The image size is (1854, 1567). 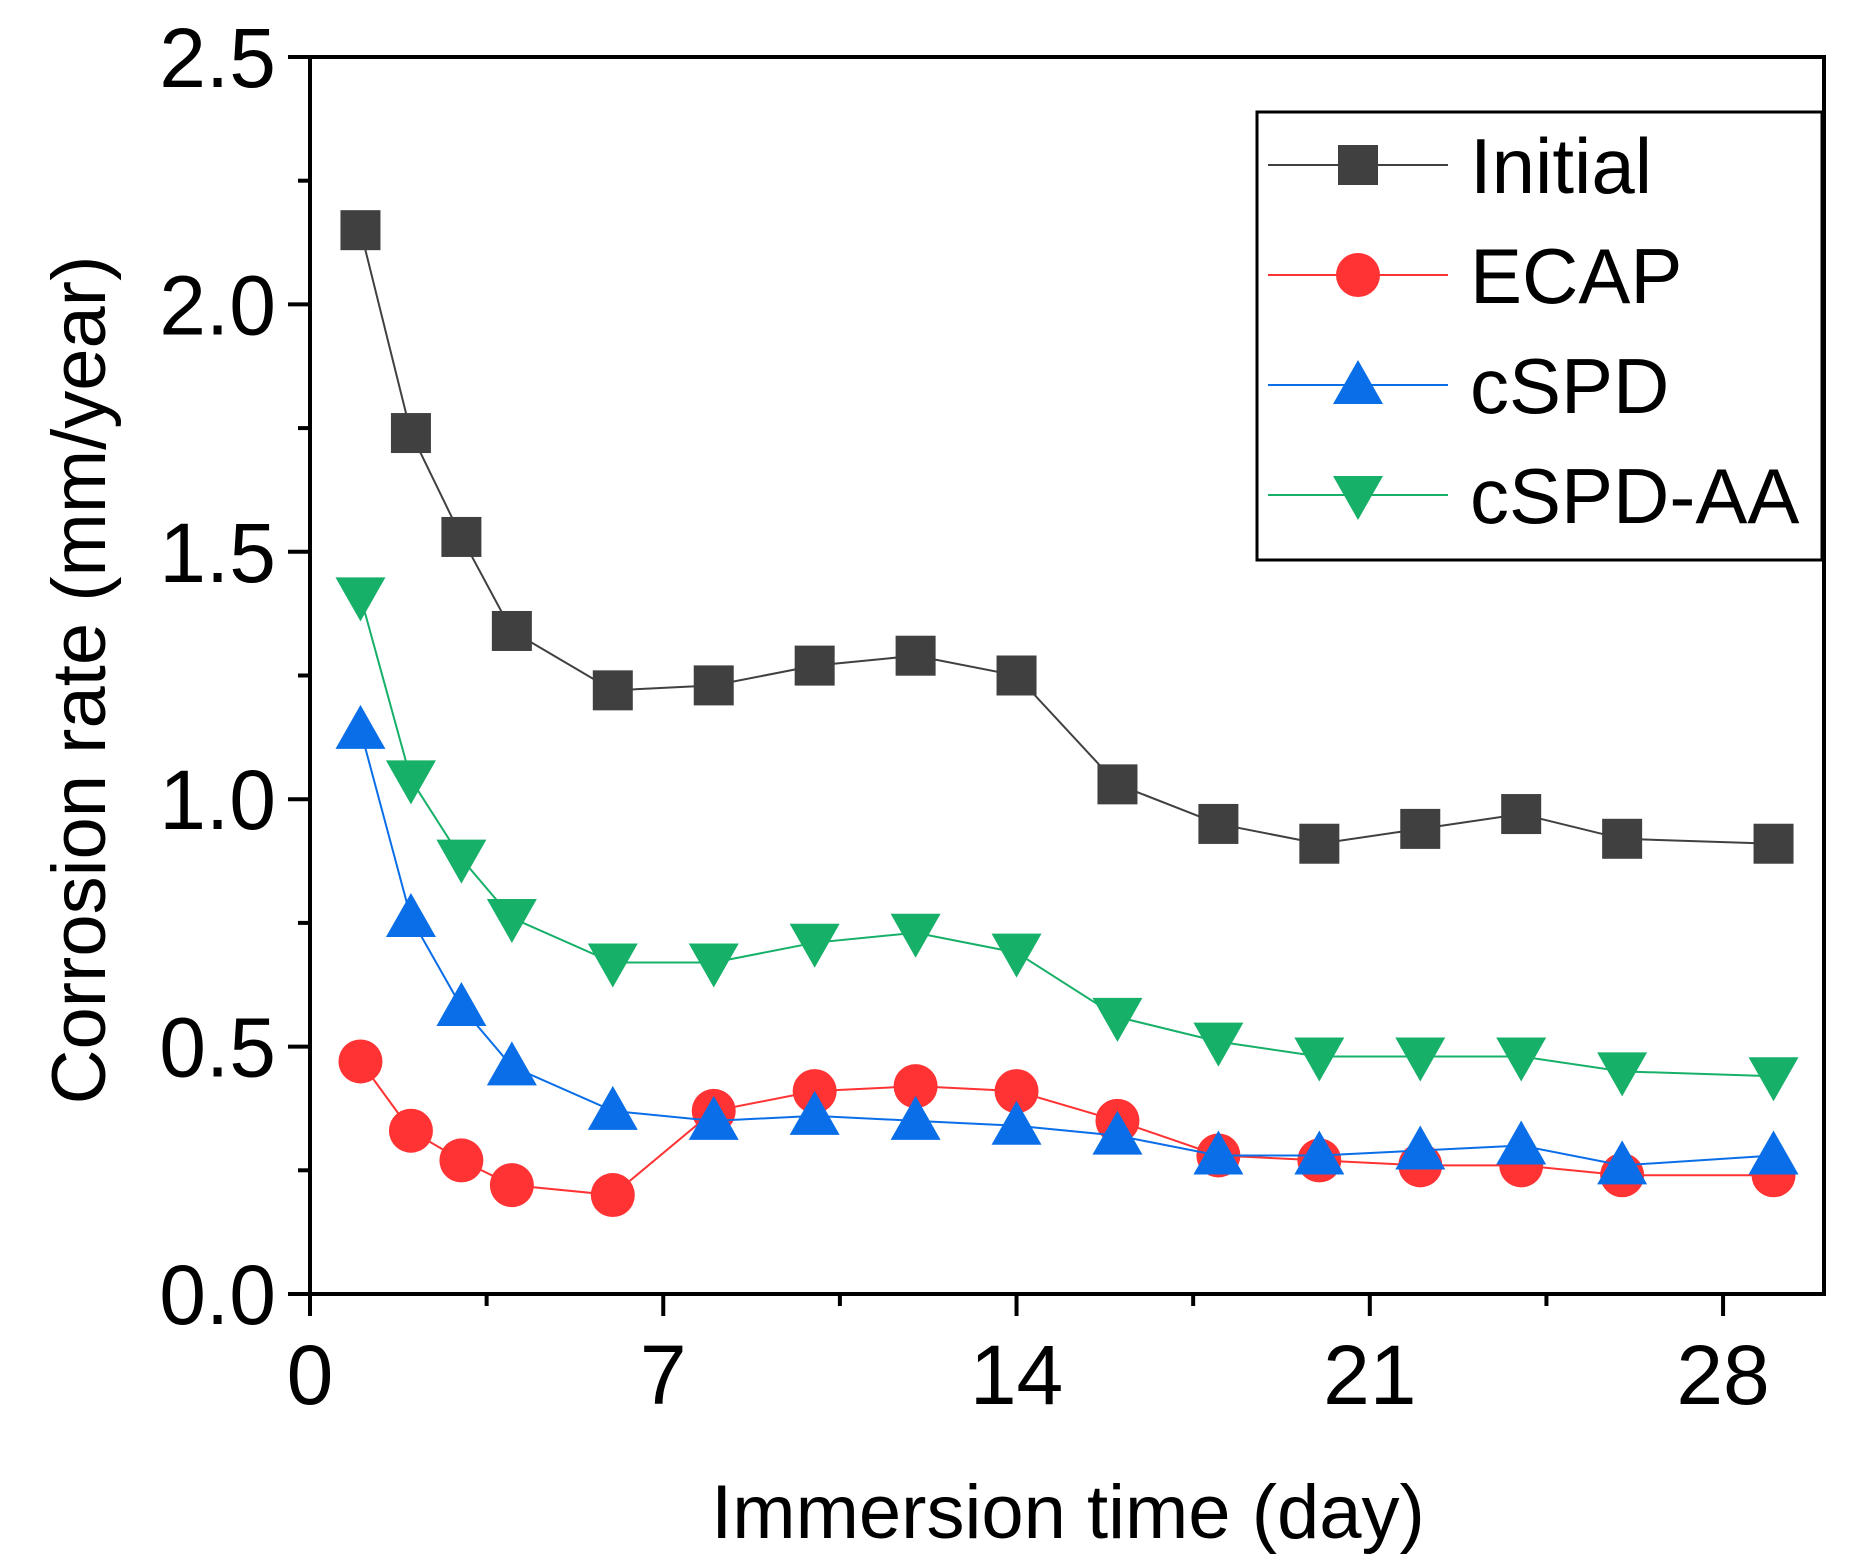 I want to click on x-axis-title: Immersion time (day), so click(x=1068, y=1512).